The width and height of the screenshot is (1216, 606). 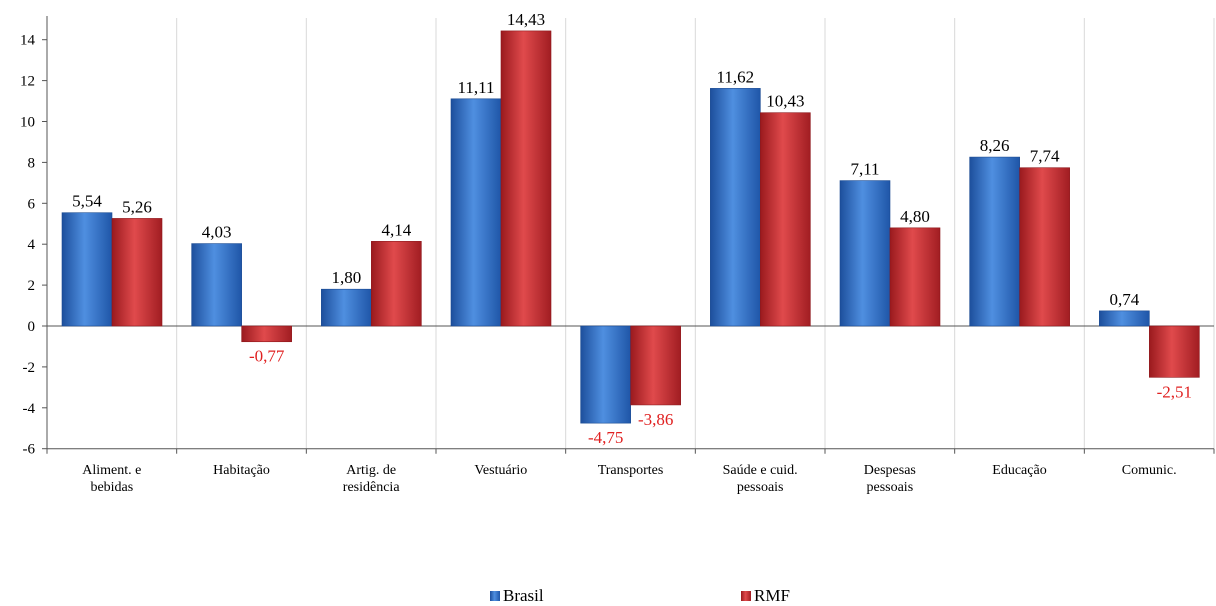 What do you see at coordinates (526, 19) in the screenshot?
I see `data-label: 14,43` at bounding box center [526, 19].